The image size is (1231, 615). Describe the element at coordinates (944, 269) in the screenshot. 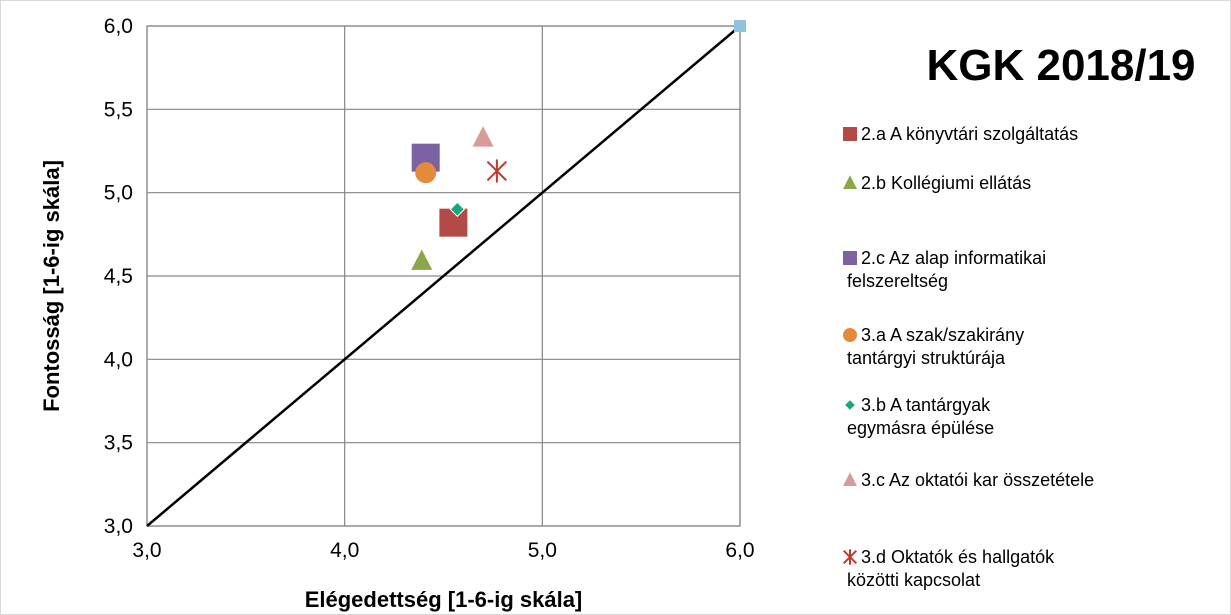

I see `legend-item-3: 2.c Az alap informatikai felszereltség` at that location.